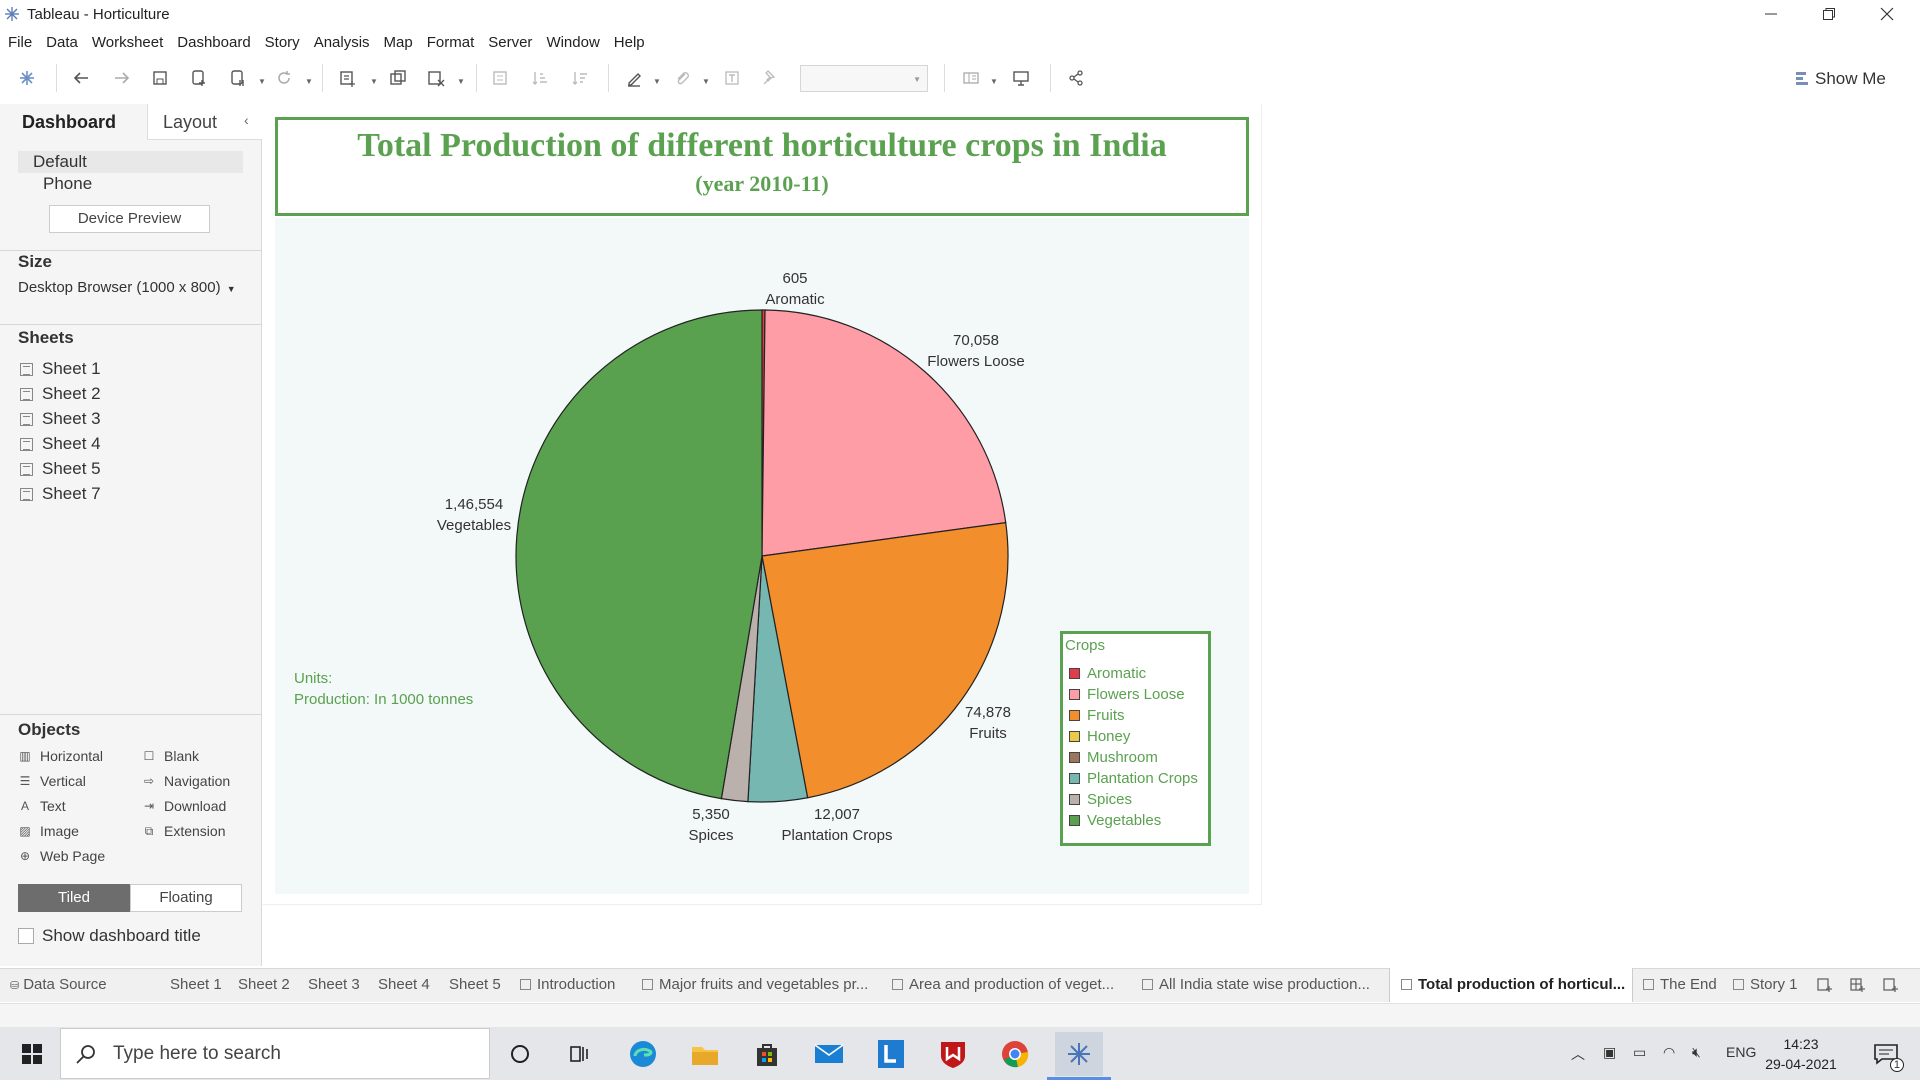 The width and height of the screenshot is (1920, 1080). I want to click on legend-item: Honey, so click(1099, 736).